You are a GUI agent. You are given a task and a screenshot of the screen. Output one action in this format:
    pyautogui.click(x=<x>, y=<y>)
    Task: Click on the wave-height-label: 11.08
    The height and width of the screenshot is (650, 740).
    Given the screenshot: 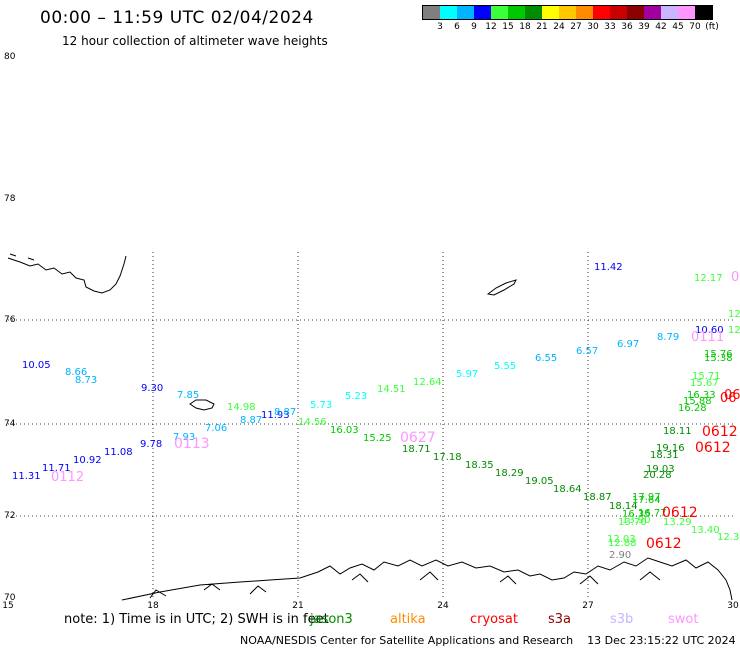 What is the action you would take?
    pyautogui.click(x=118, y=452)
    